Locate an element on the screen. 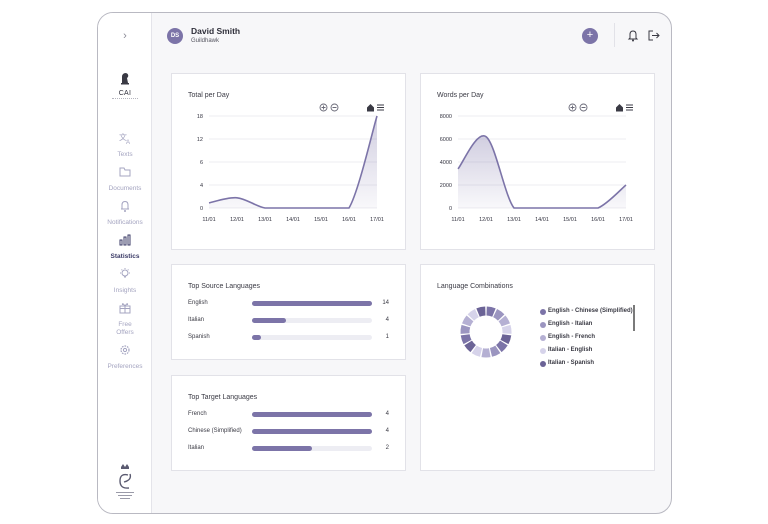 The width and height of the screenshot is (768, 524). bar-label: Chinese (Simplified) is located at coordinates (215, 431).